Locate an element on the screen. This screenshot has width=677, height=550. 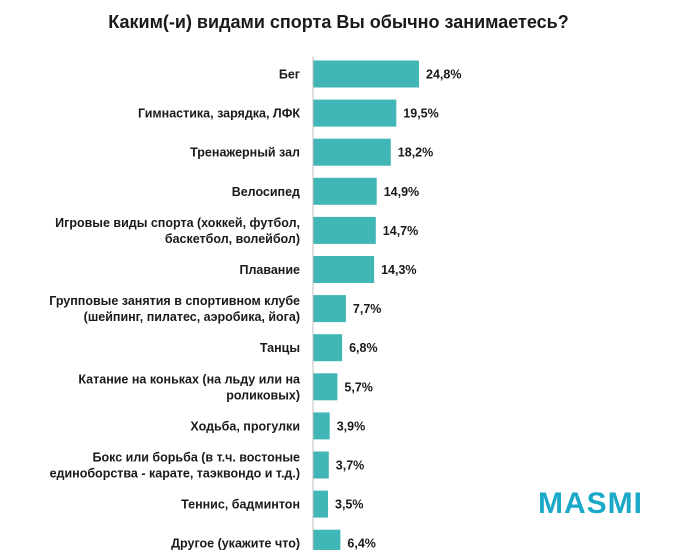
value-label-12: 6,4% is located at coordinates (361, 543).